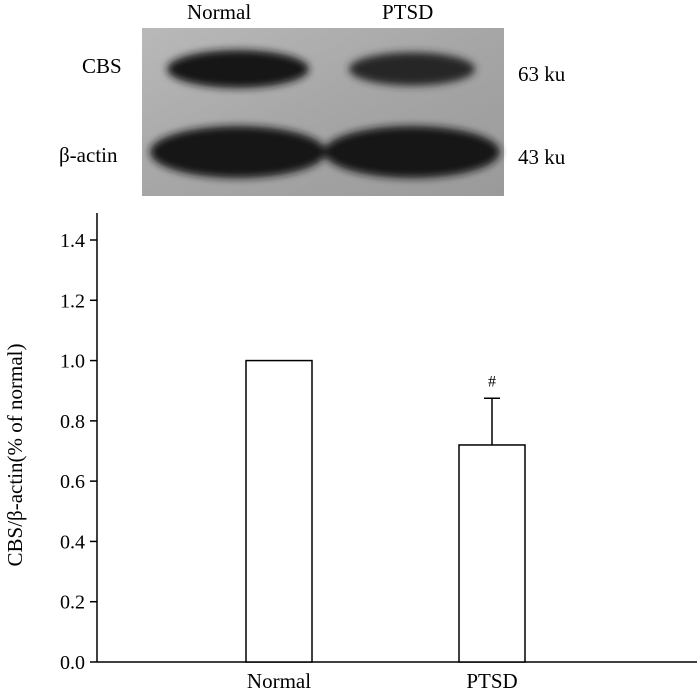 This screenshot has width=700, height=695. I want to click on x-tick-label-ptsd: PTSD, so click(491, 679).